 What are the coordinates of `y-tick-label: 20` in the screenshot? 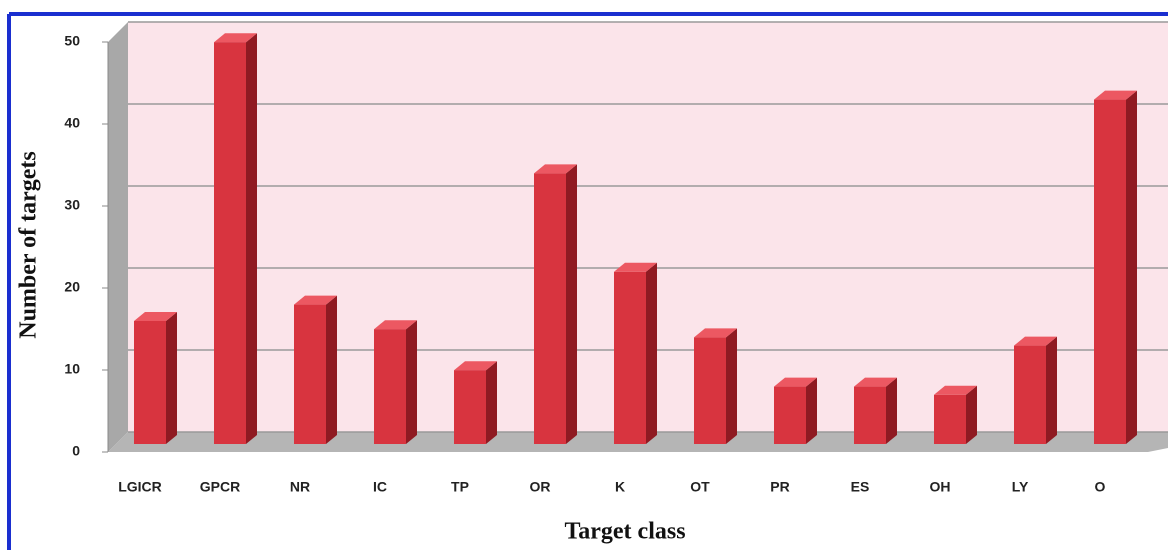 It's located at (72, 287).